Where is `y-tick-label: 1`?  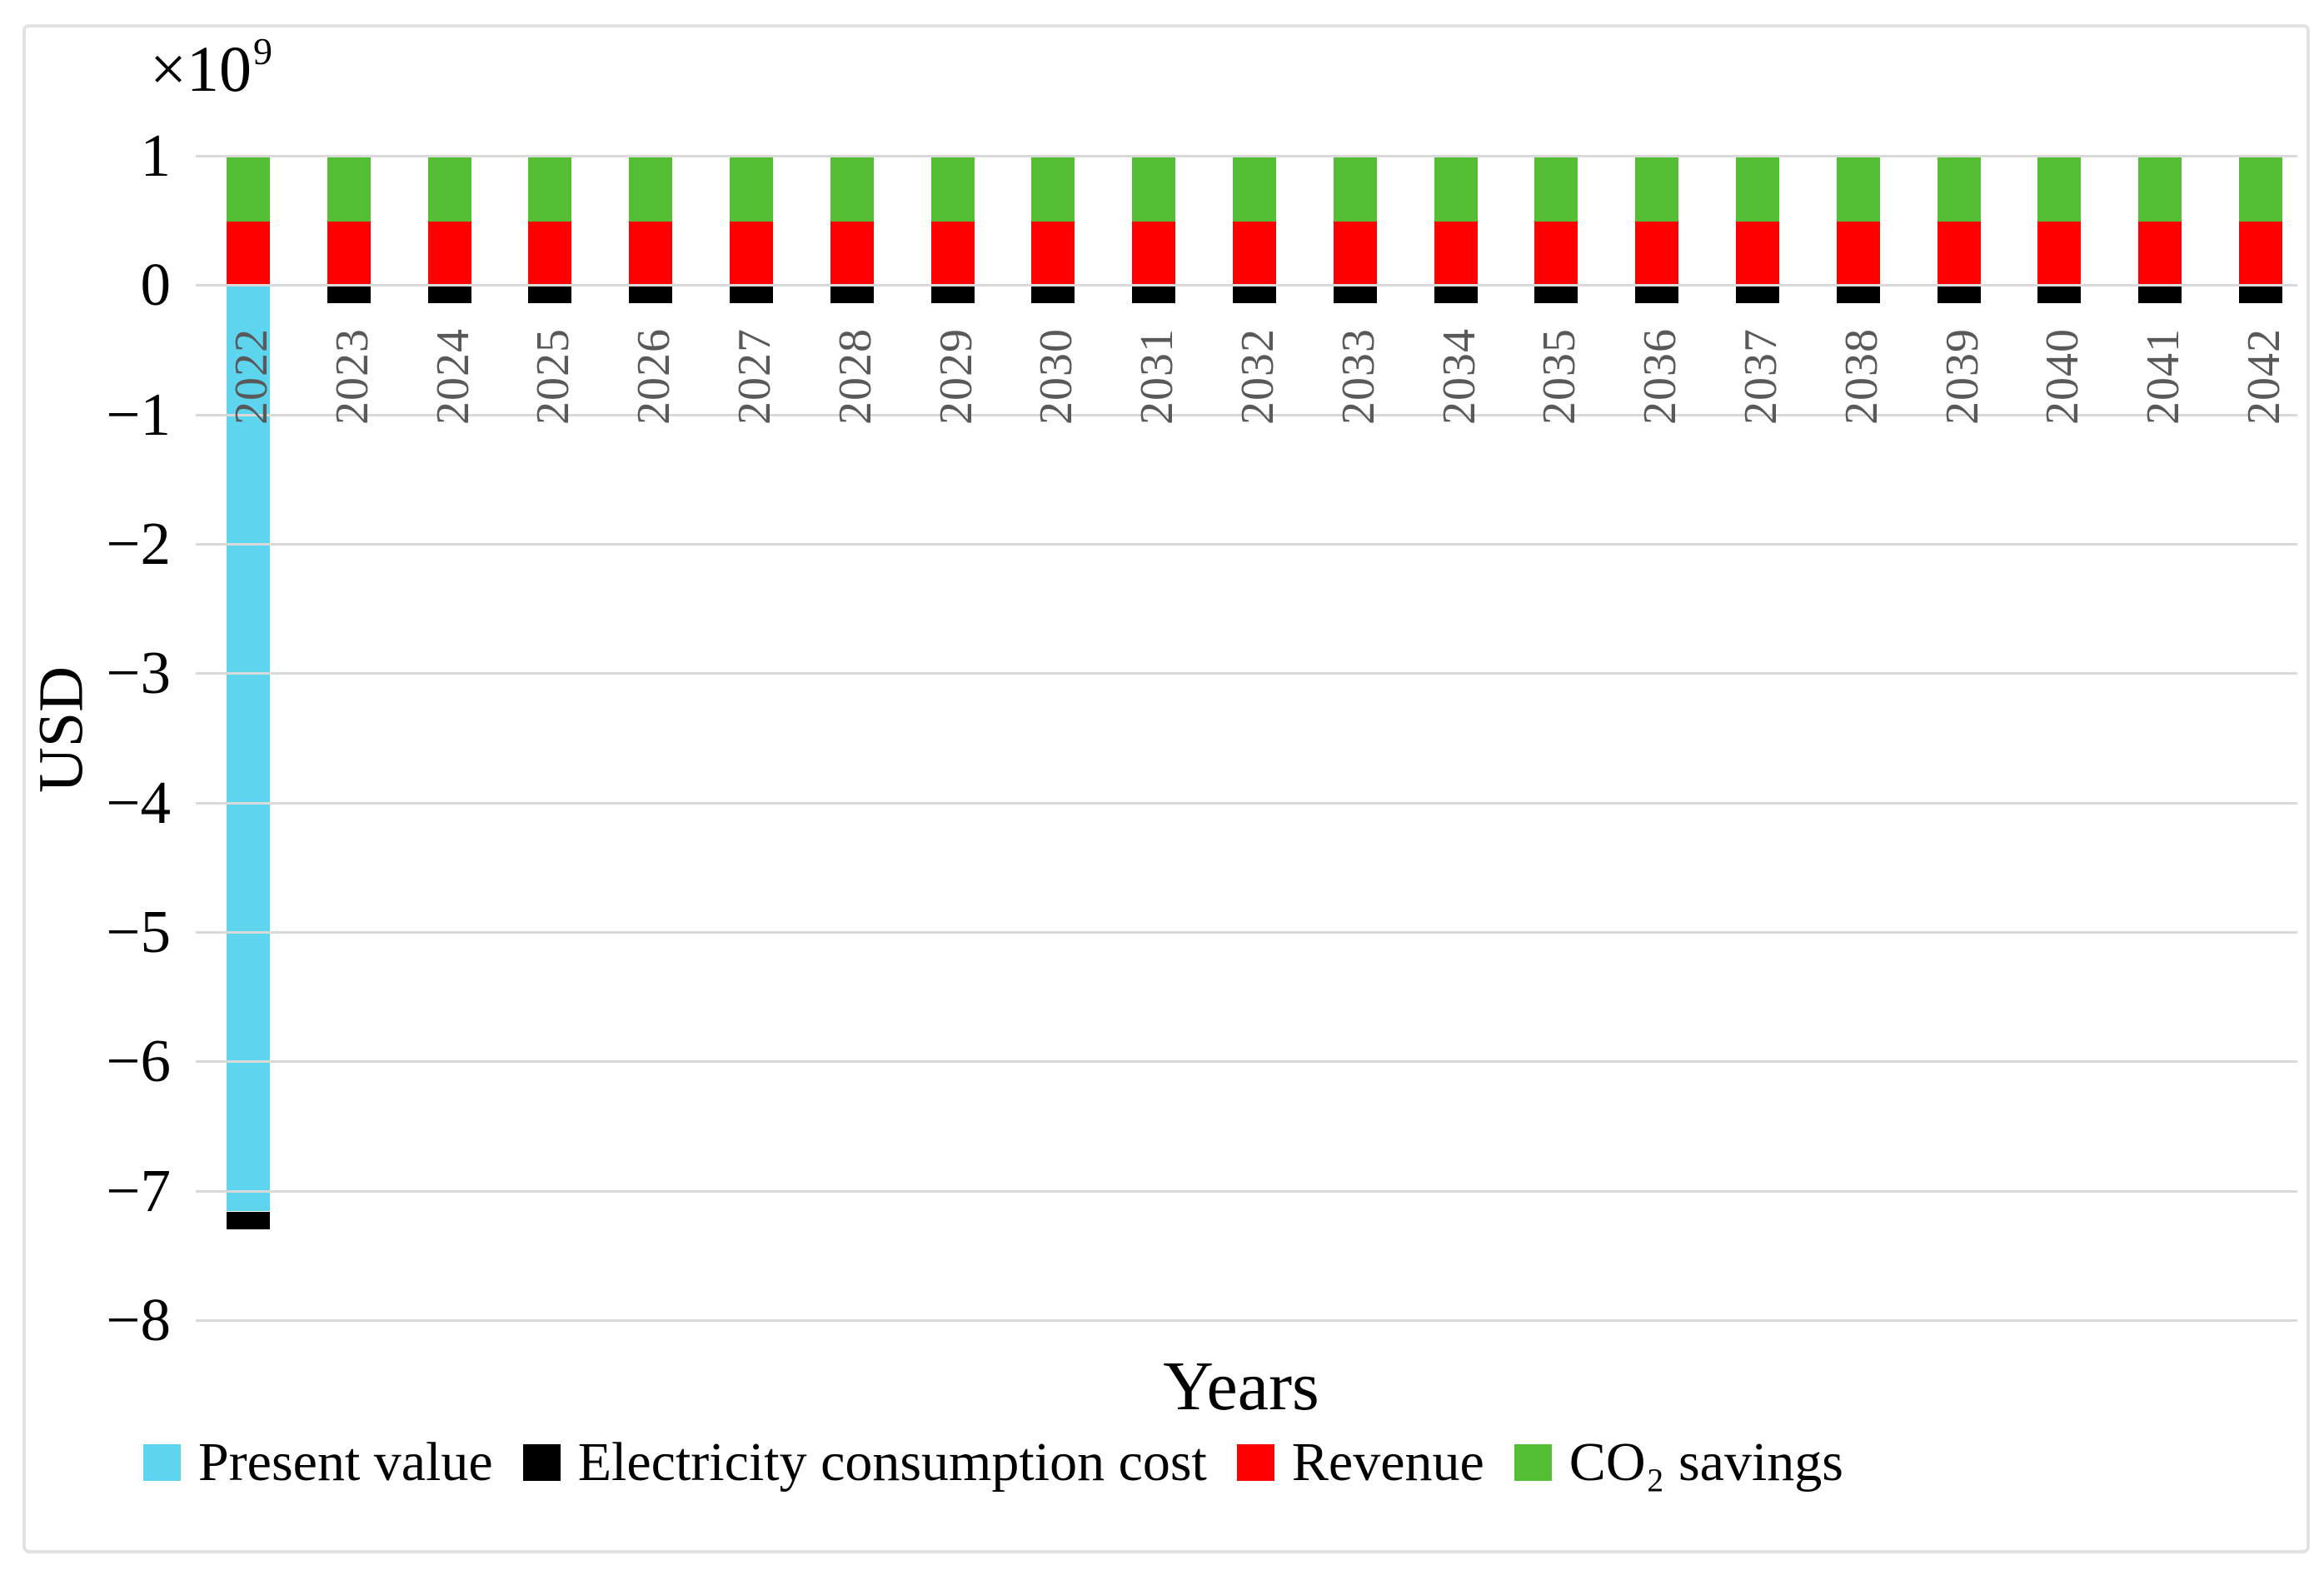 y-tick-label: 1 is located at coordinates (156, 155).